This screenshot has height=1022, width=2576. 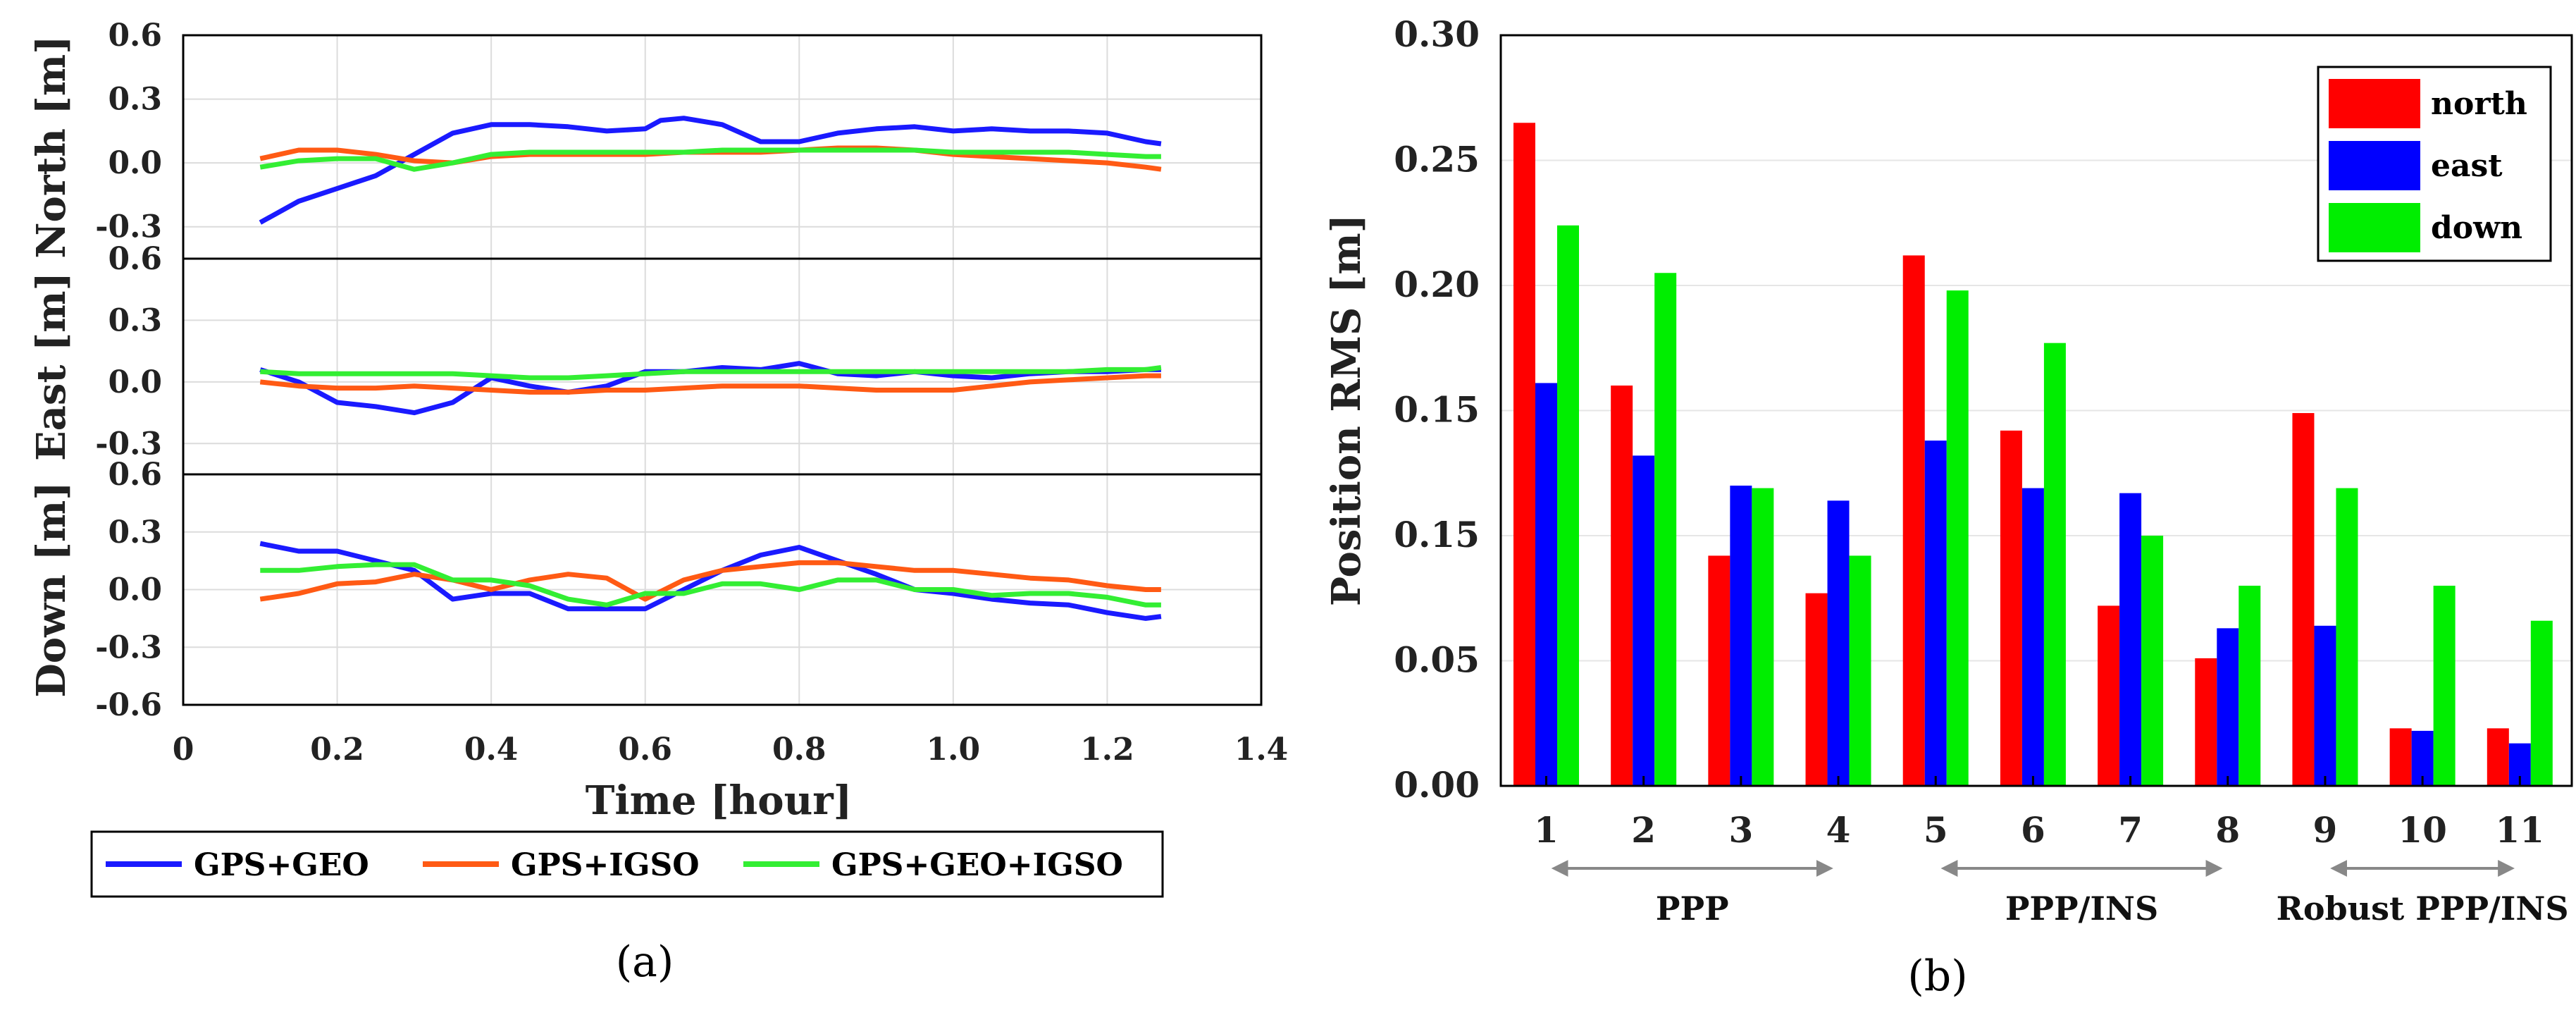 I want to click on x-tick-label: 11, so click(x=2520, y=830).